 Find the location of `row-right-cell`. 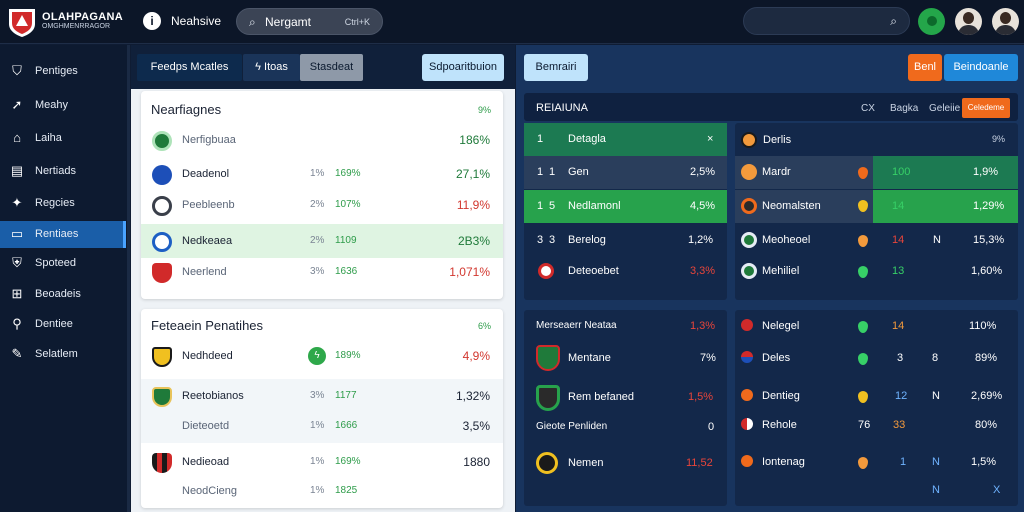

row-right-cell is located at coordinates (945, 206).